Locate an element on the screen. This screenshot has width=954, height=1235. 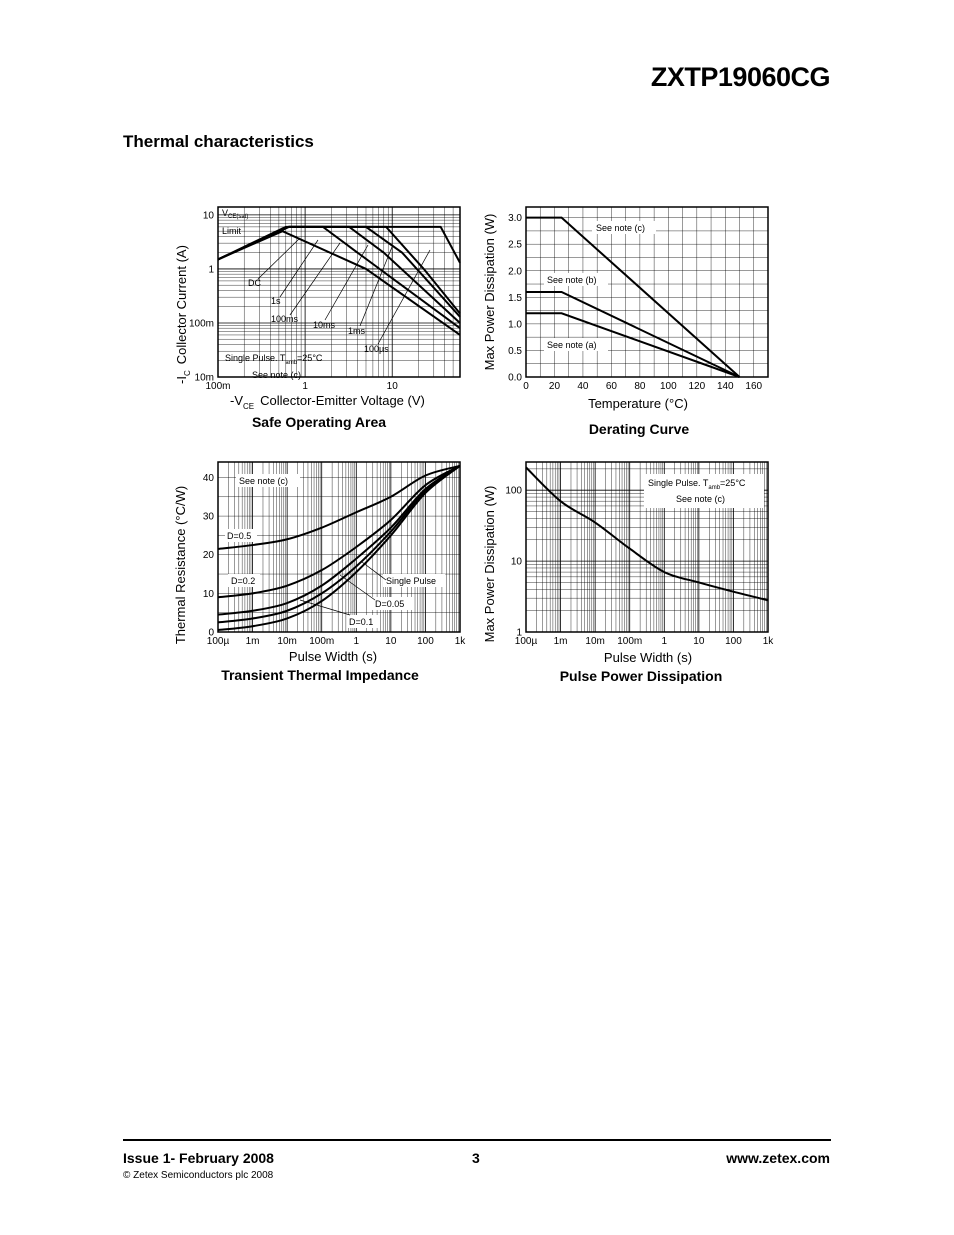
soa-label-100us: 100µs is located at coordinates (376, 349).